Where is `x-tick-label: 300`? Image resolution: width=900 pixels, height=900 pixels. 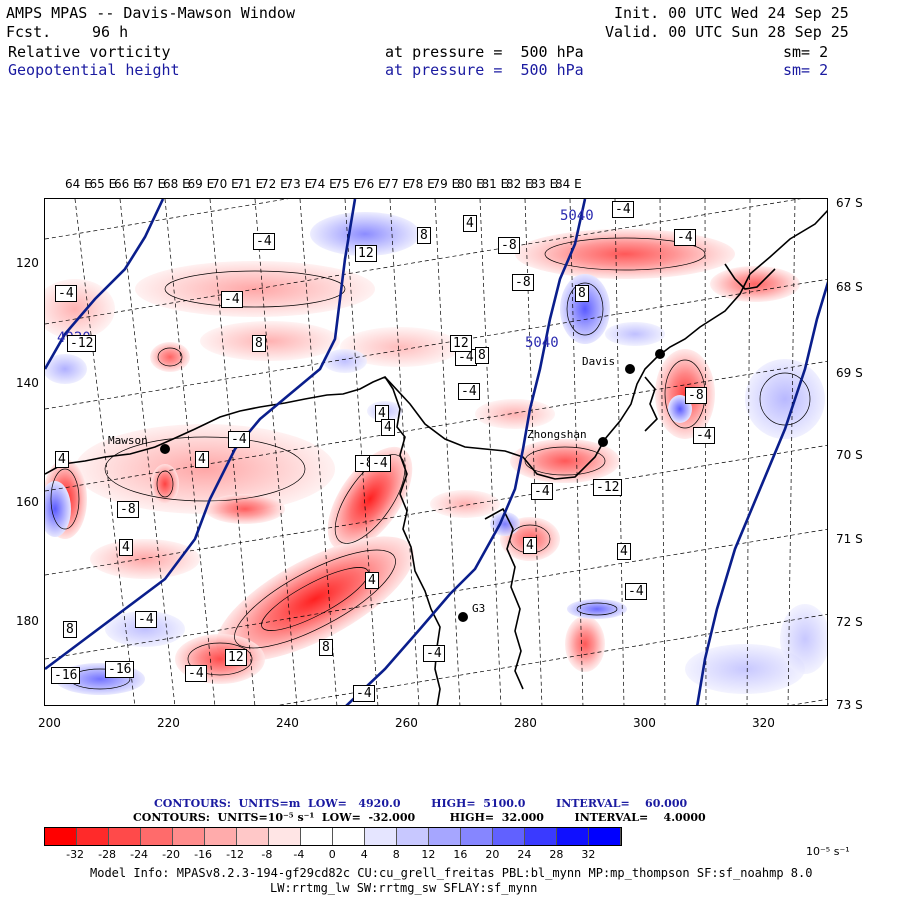 x-tick-label: 300 is located at coordinates (644, 723).